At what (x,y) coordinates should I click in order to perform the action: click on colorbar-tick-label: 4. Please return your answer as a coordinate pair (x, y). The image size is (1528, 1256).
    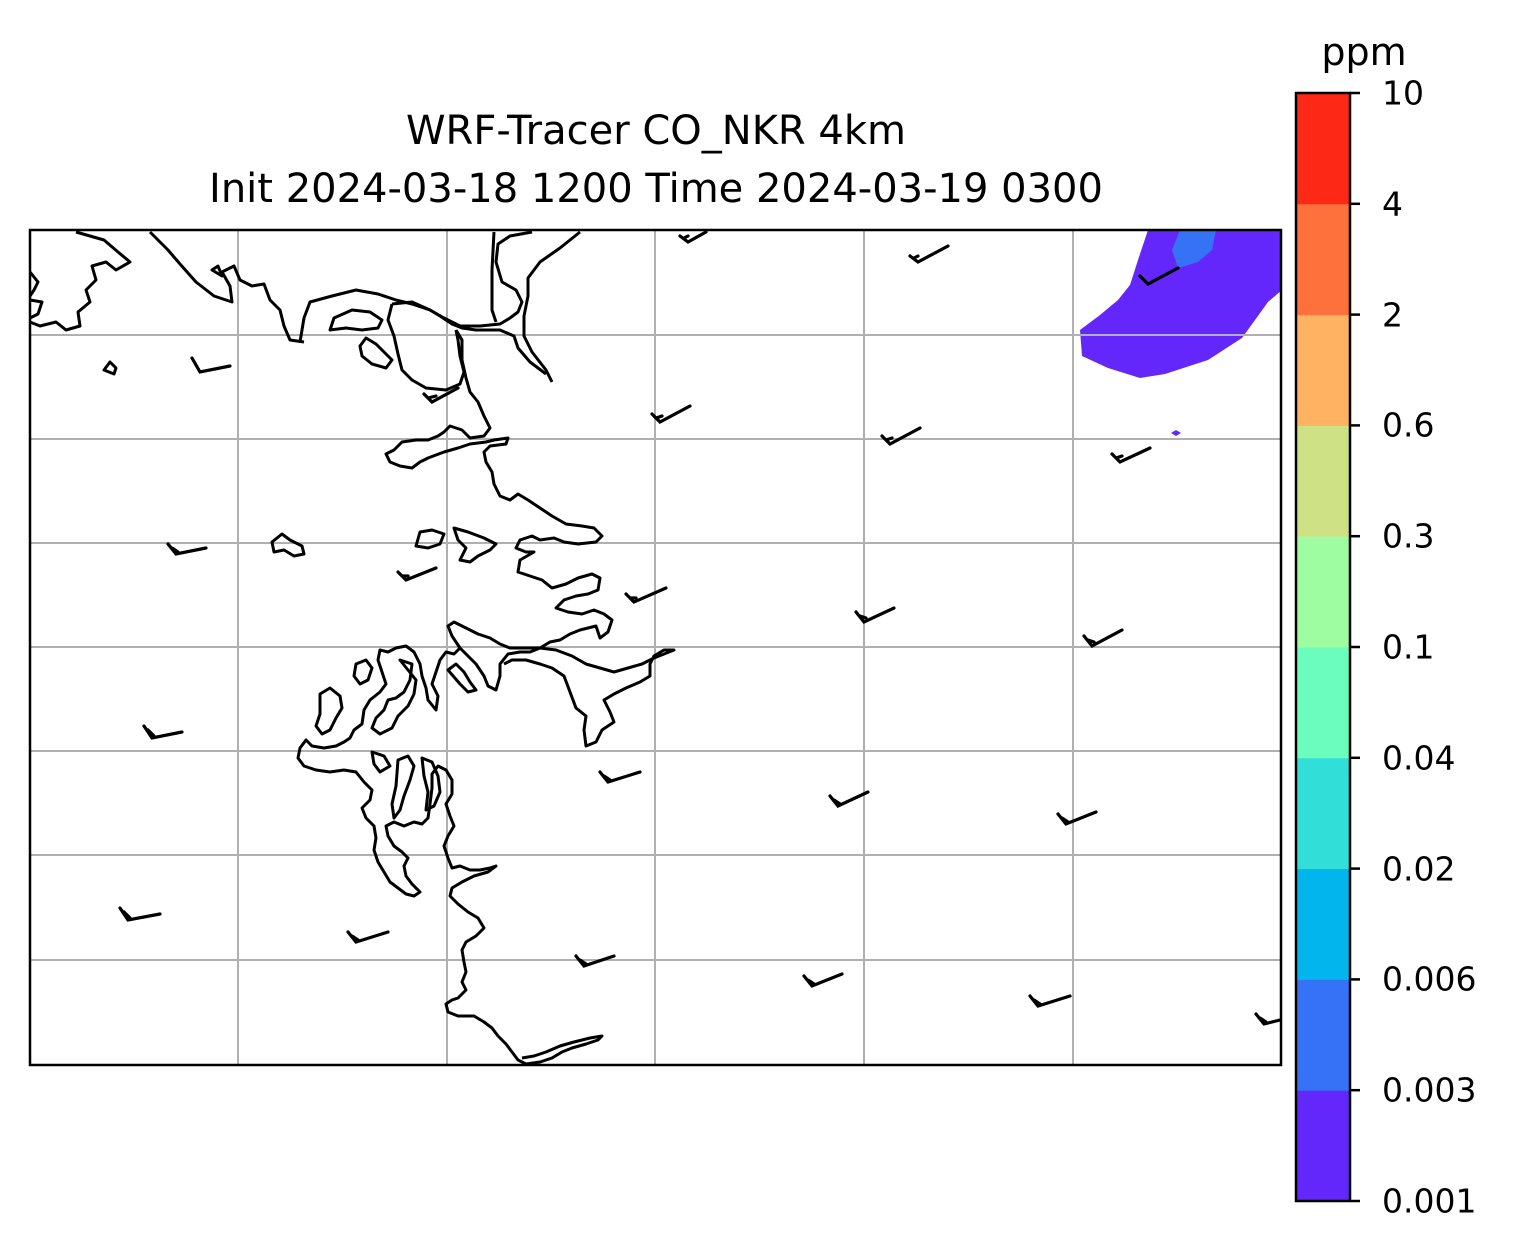
    Looking at the image, I should click on (1392, 204).